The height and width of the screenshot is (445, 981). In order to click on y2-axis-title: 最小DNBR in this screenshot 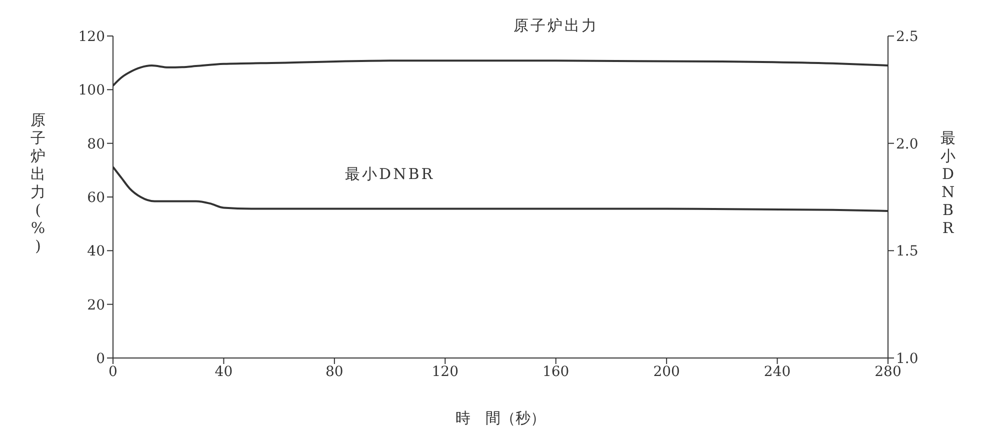, I will do `click(948, 183)`.